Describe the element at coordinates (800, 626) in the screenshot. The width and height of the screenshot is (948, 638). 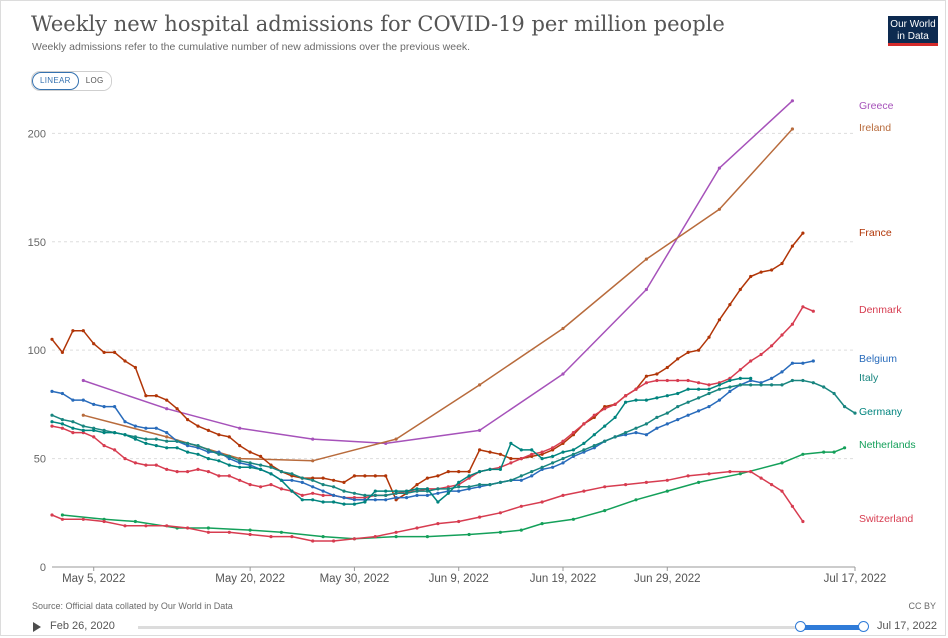
I see `timeline-start-handle` at that location.